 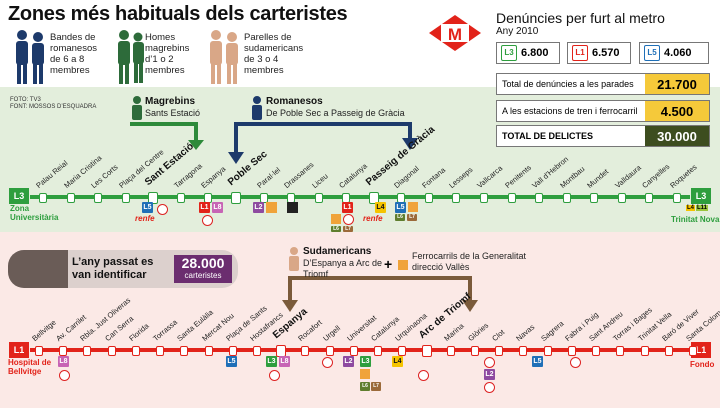 What do you see at coordinates (53, 103) in the screenshot?
I see `sources: FOTO: TV3 FONT: MOSSOS D’ESQUADRA` at bounding box center [53, 103].